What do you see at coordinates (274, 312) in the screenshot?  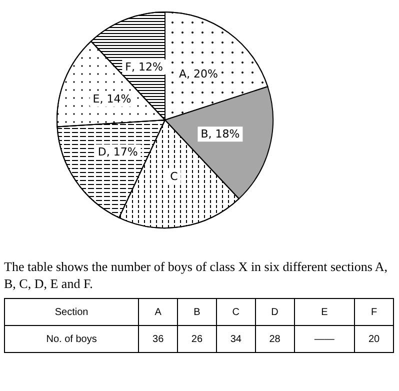 I see `text: D` at bounding box center [274, 312].